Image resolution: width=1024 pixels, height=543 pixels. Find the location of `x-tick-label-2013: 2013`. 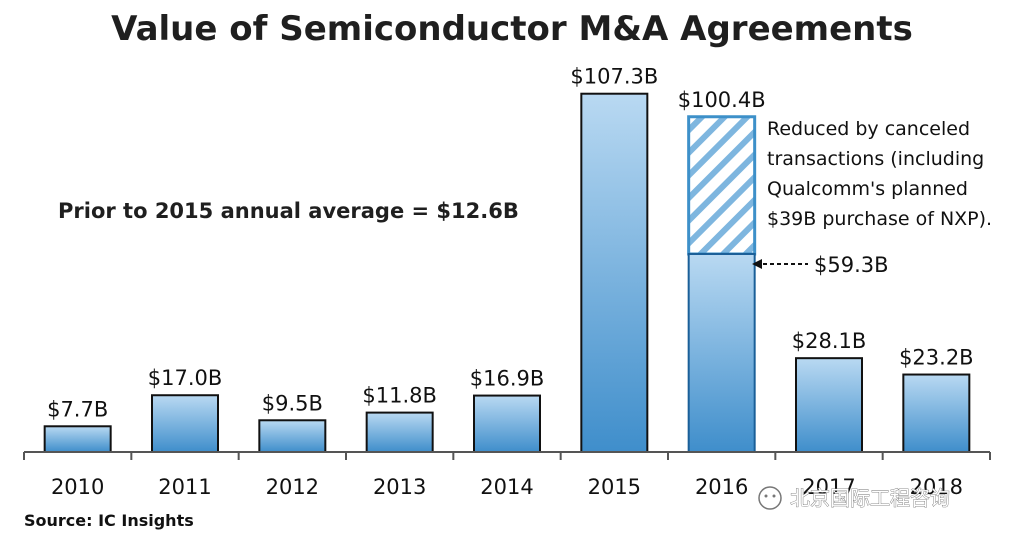

x-tick-label-2013: 2013 is located at coordinates (399, 487).